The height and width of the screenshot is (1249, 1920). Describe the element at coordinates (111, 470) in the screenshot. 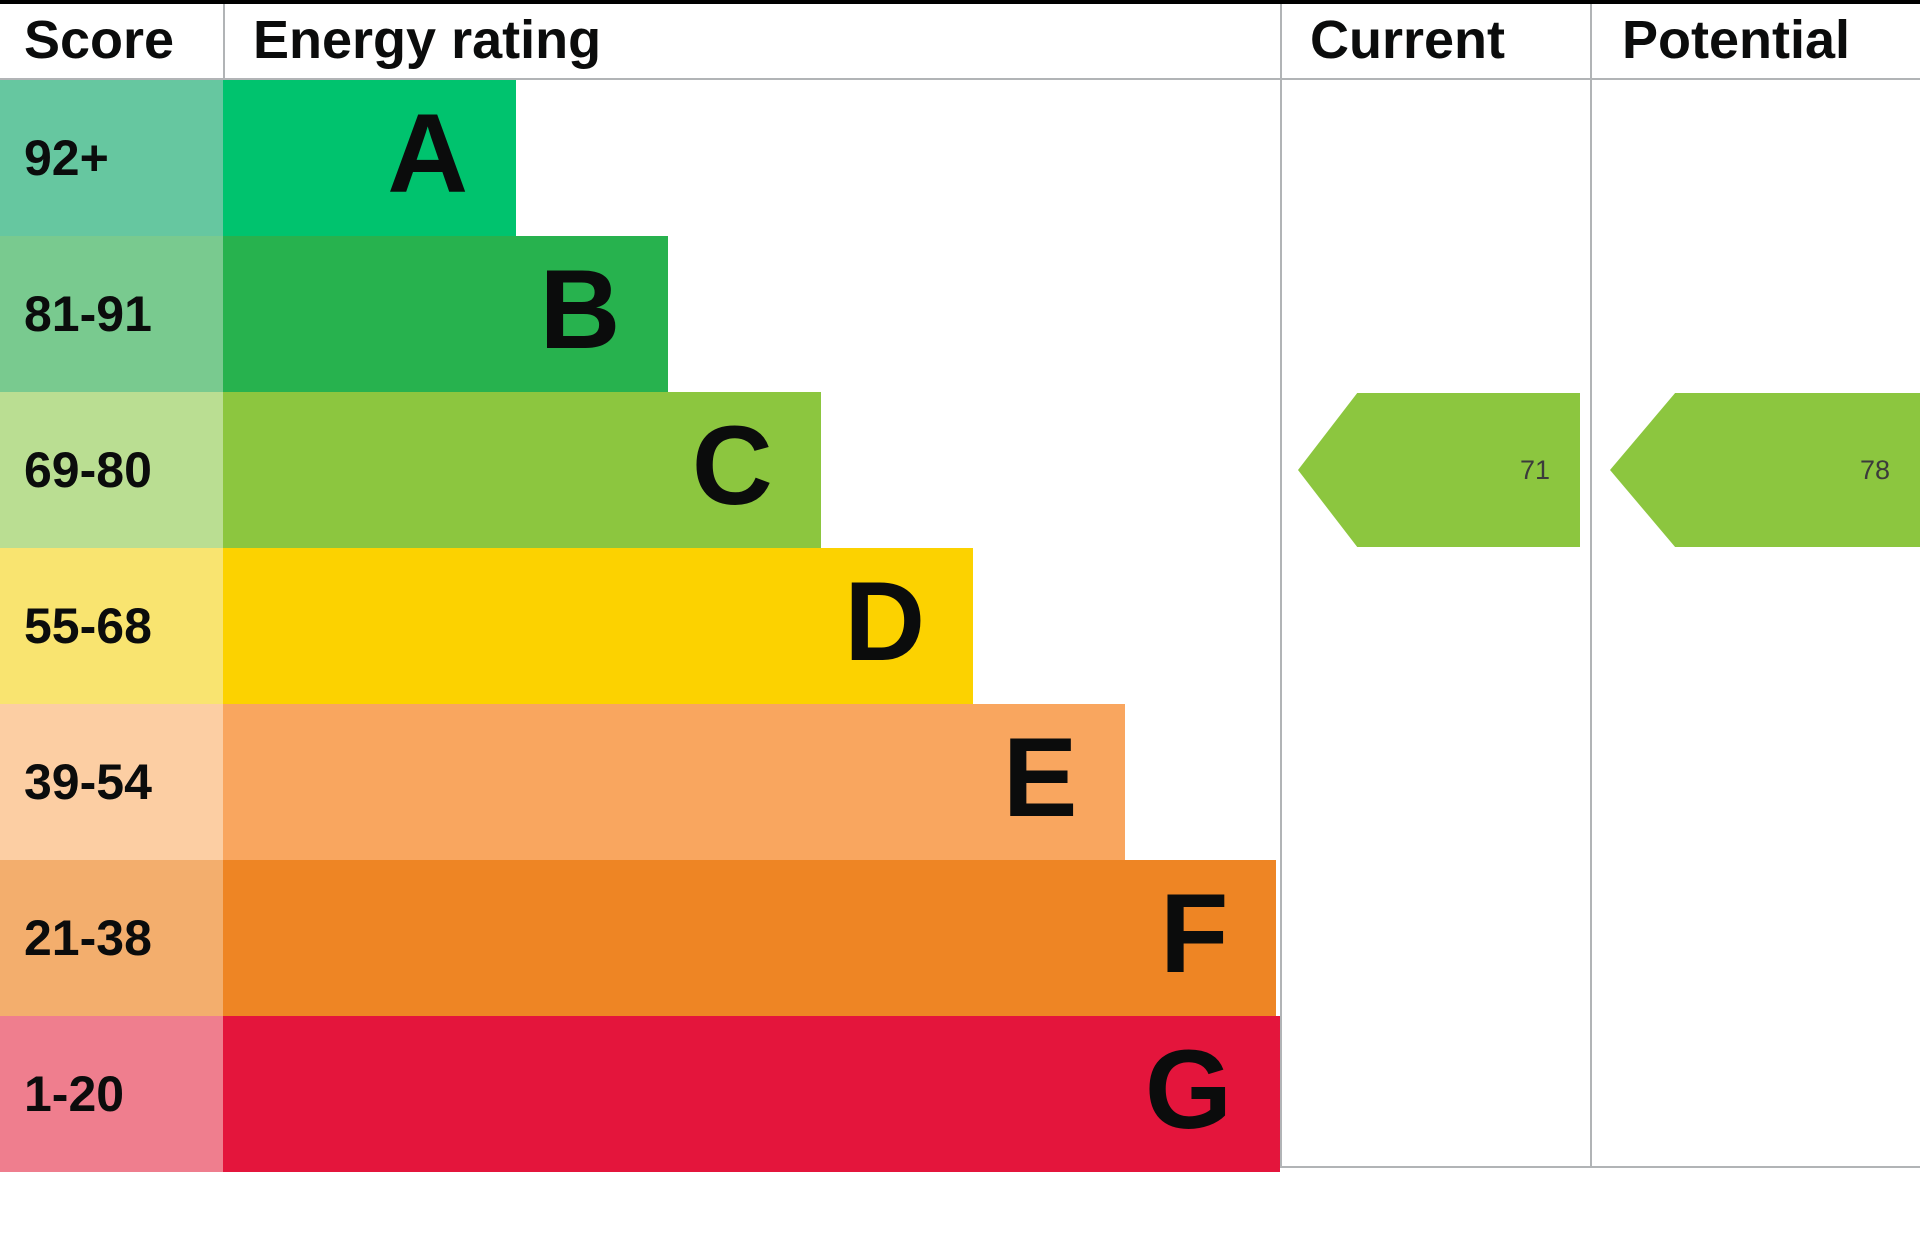

I see `score-range-c: 69-80` at that location.